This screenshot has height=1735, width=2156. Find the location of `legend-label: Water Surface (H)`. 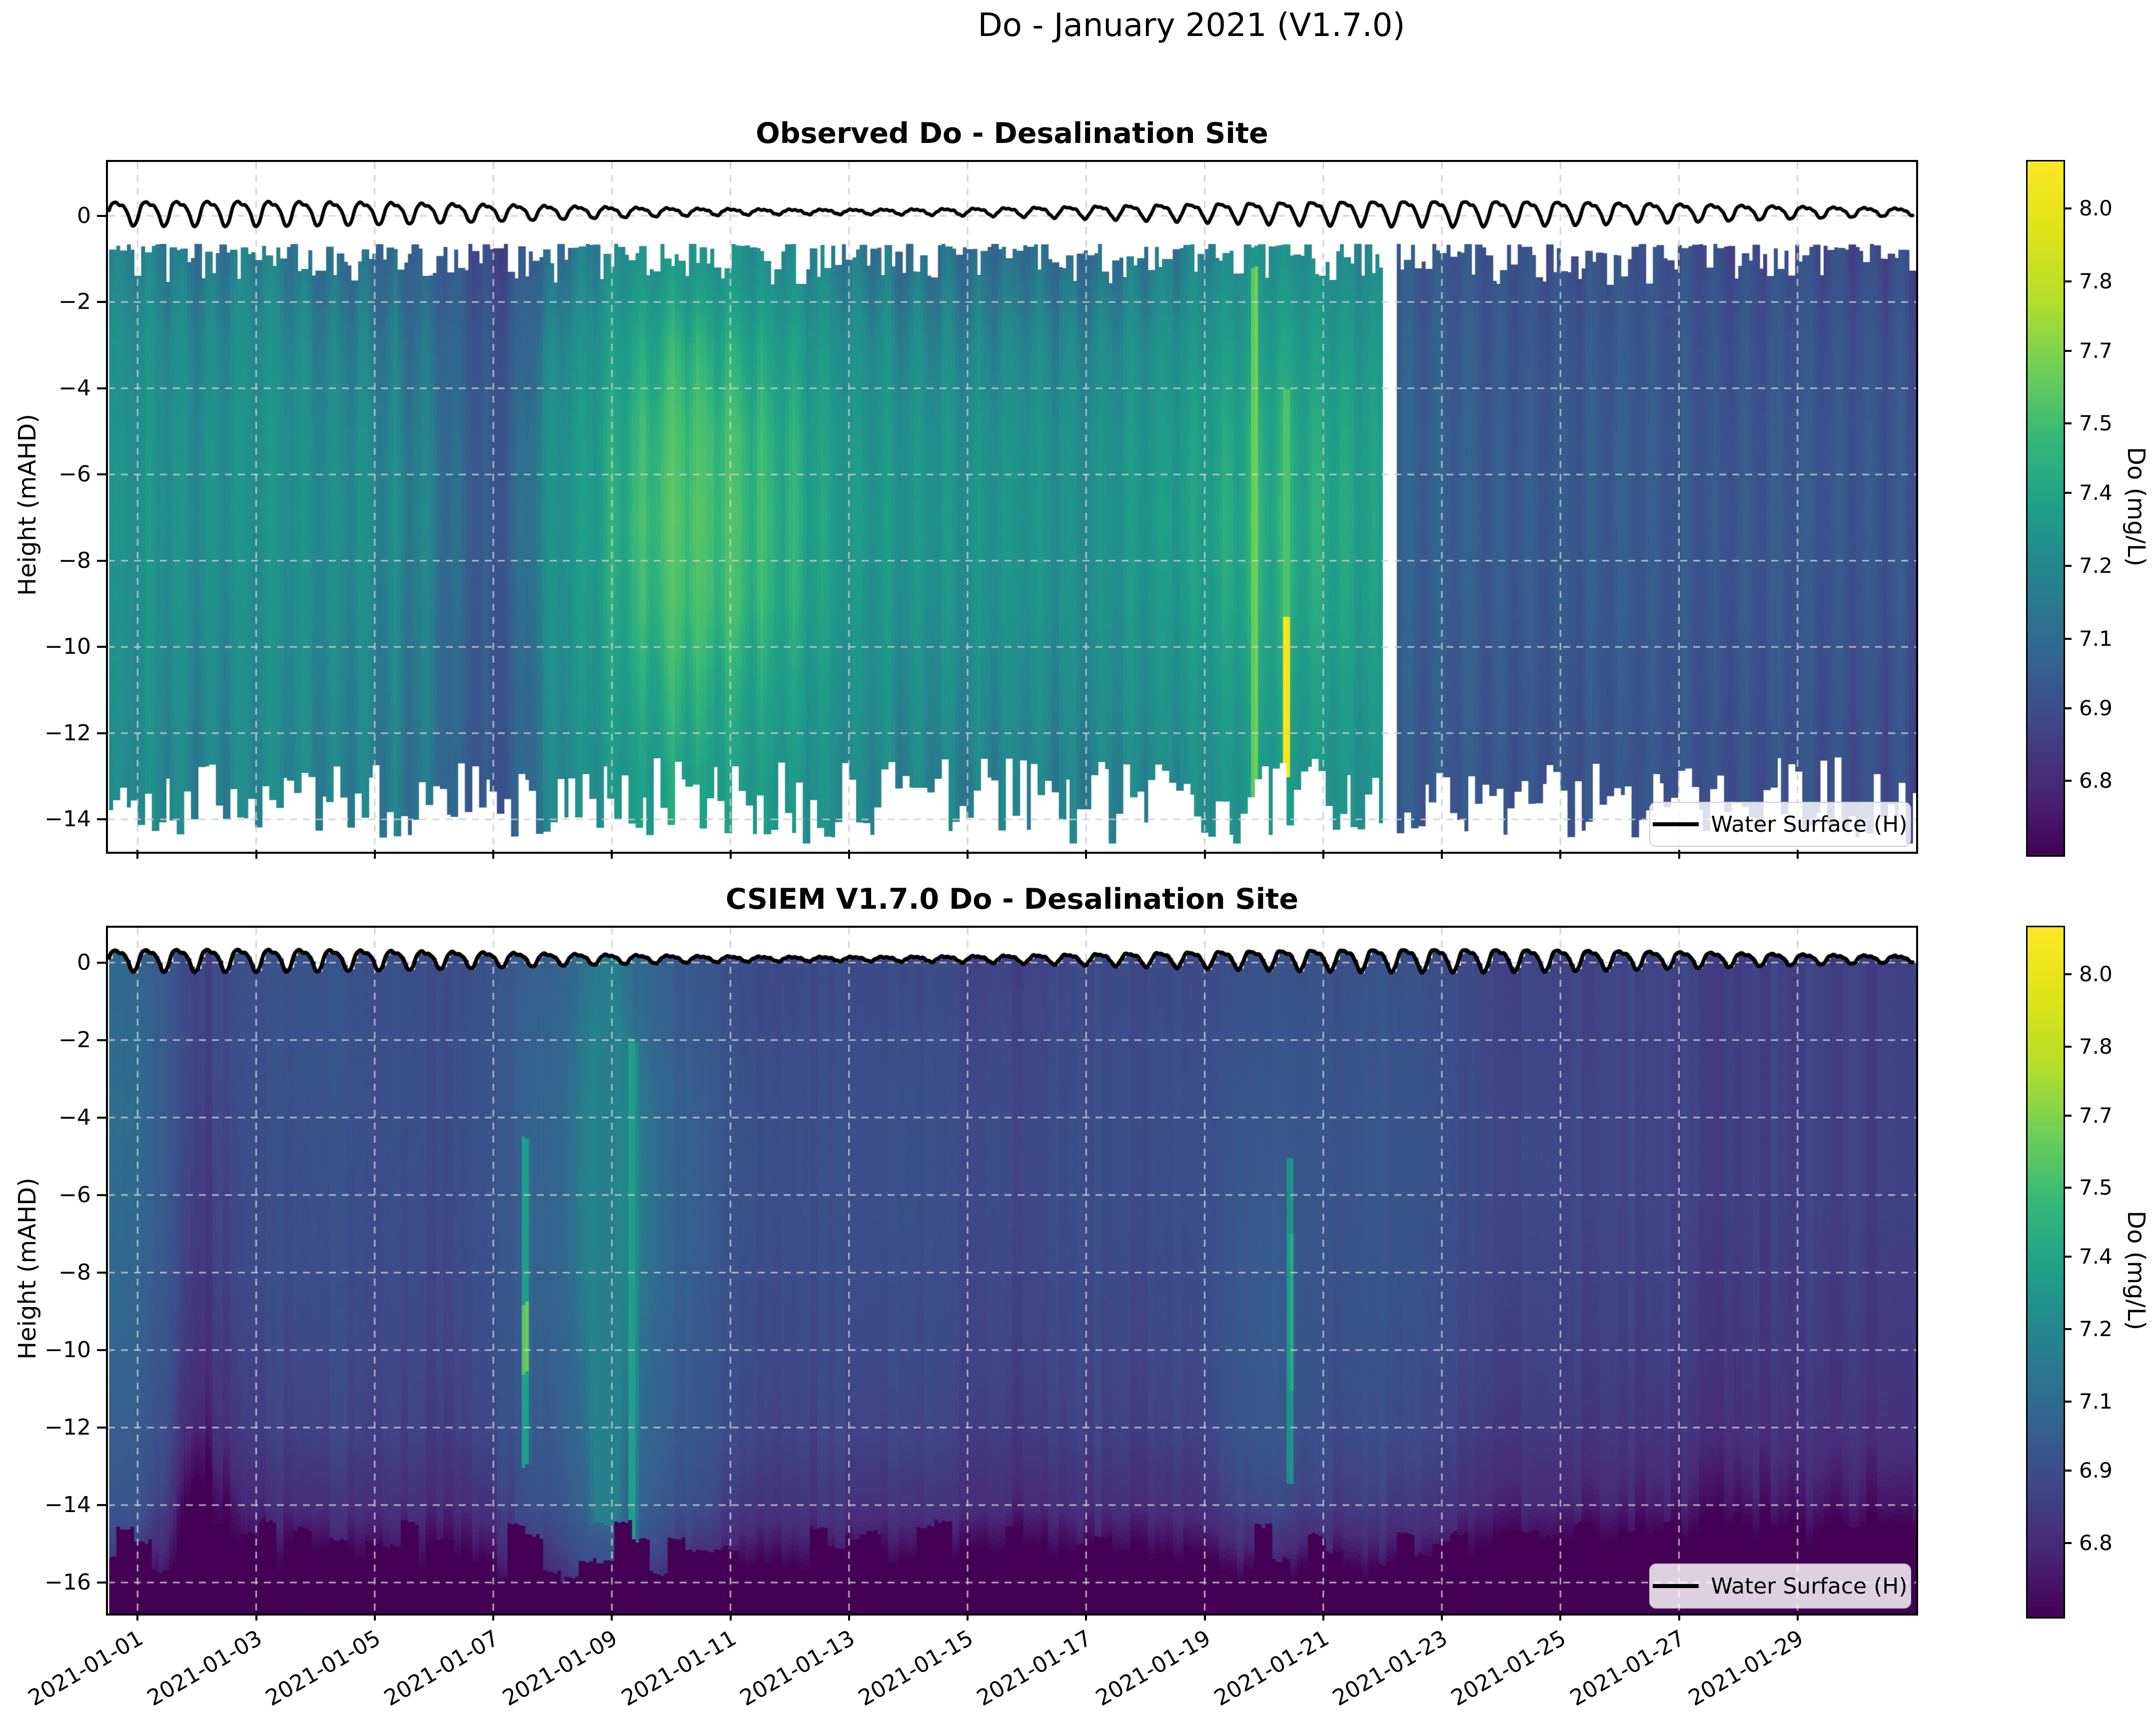

legend-label: Water Surface (H) is located at coordinates (1809, 824).